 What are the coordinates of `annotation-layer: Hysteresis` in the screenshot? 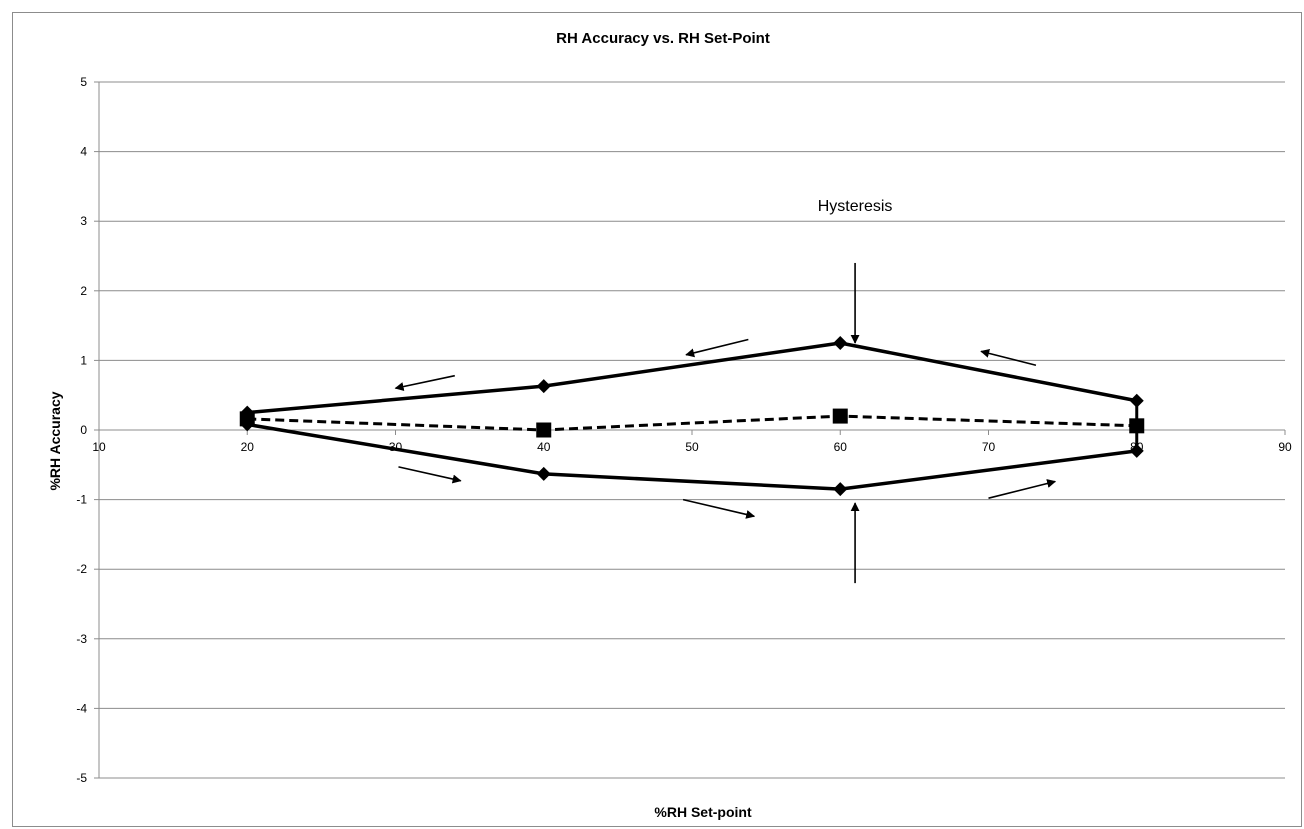 It's located at (855, 206).